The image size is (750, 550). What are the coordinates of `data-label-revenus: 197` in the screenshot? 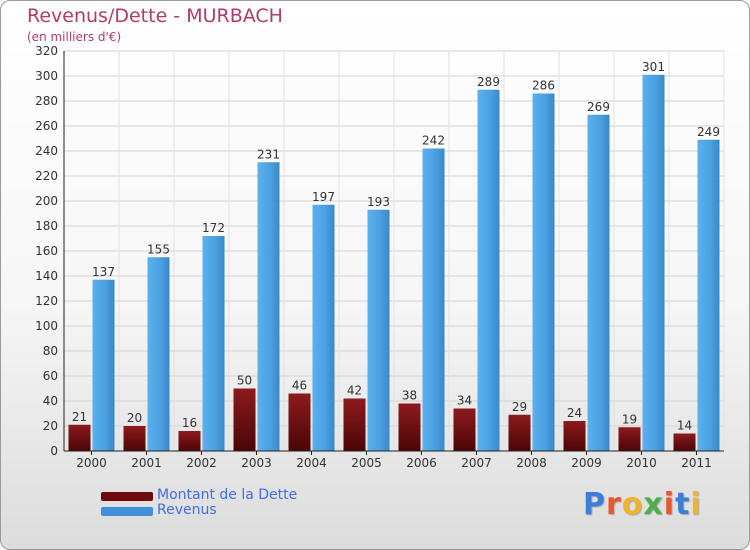 It's located at (323, 197).